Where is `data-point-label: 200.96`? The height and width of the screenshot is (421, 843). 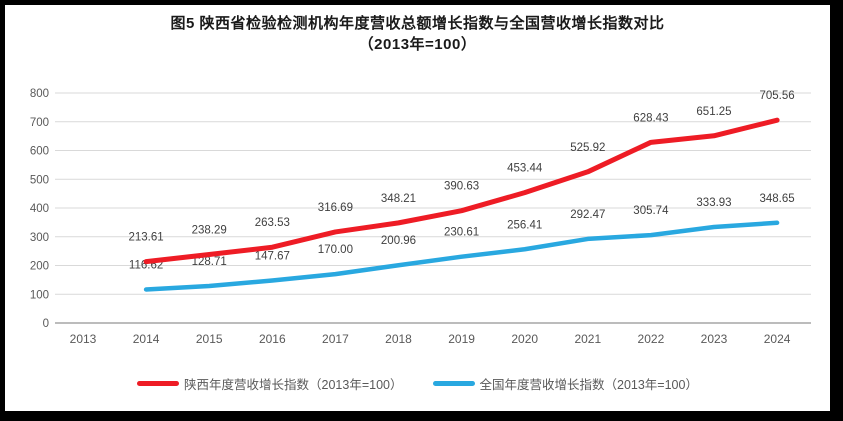
data-point-label: 200.96 is located at coordinates (398, 241).